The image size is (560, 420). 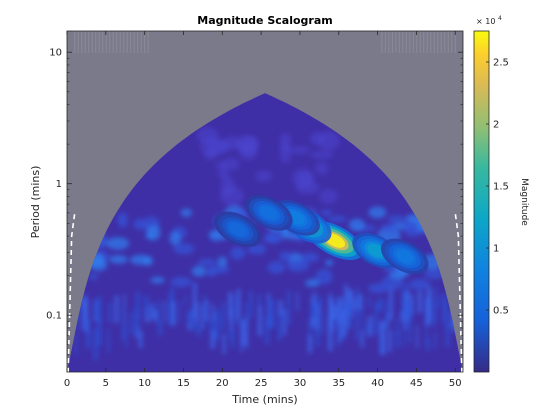 I want to click on x-tick-label: 25, so click(x=261, y=383).